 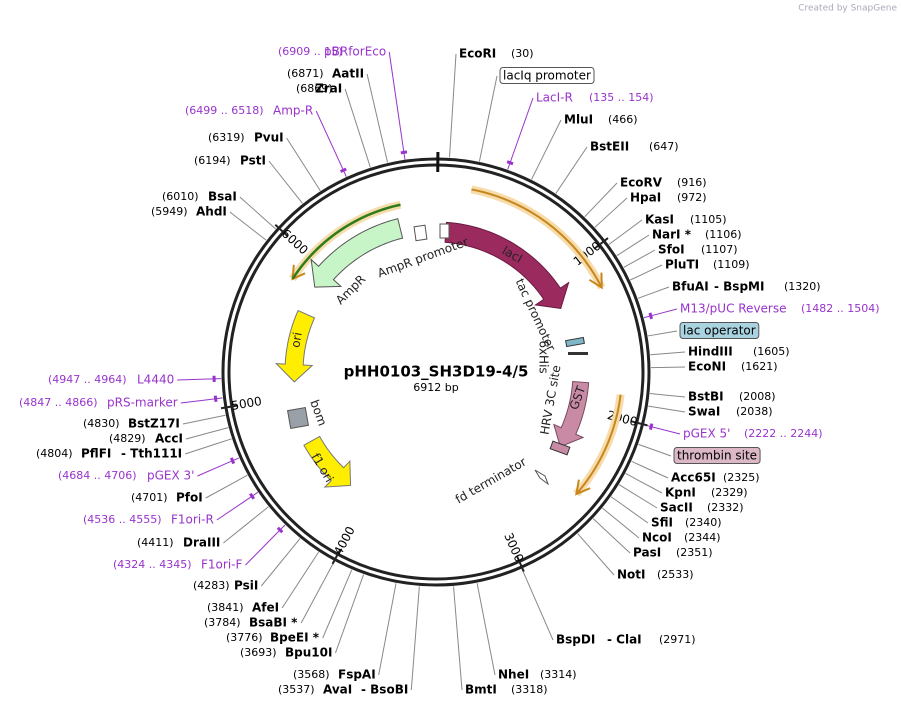 I want to click on site-label: lacIq promoter, so click(x=547, y=76).